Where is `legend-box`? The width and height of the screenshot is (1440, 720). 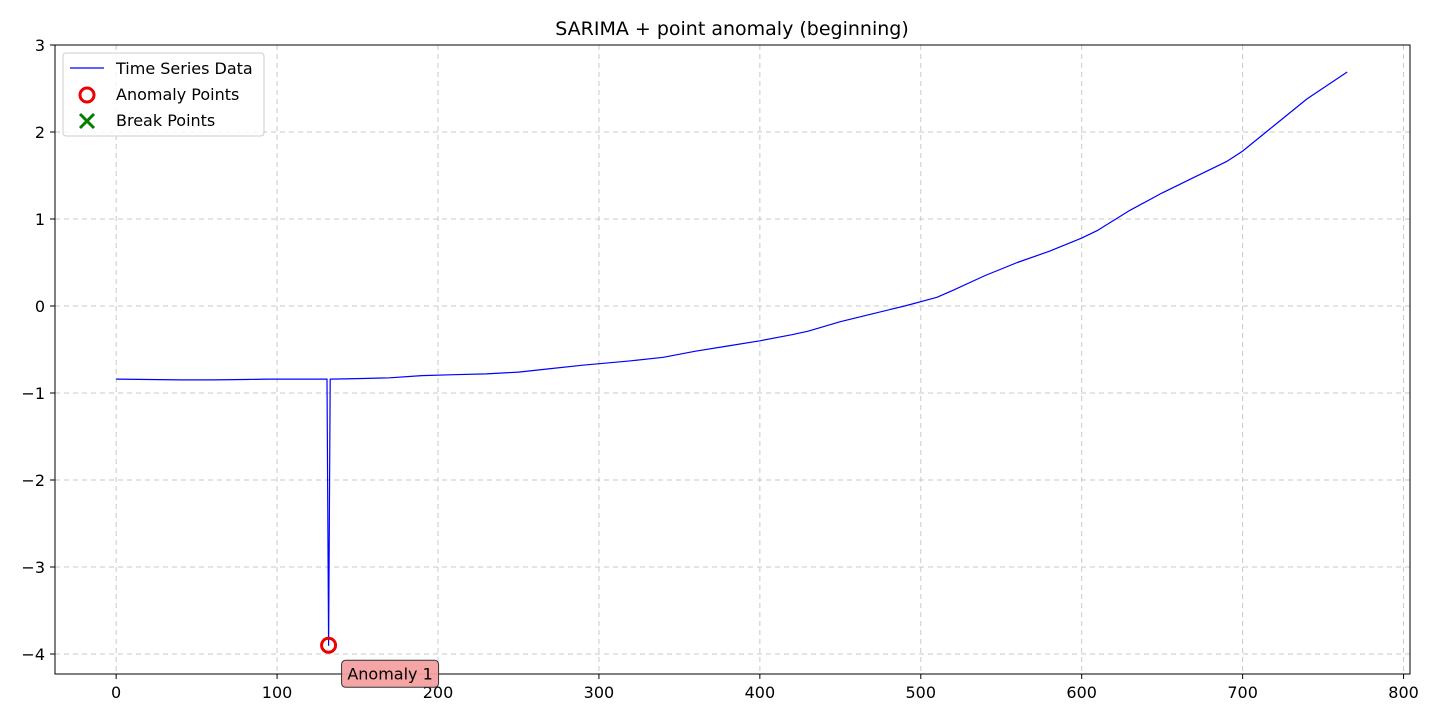
legend-box is located at coordinates (163, 94).